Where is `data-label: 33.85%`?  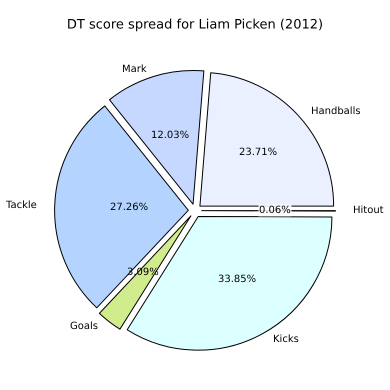
data-label: 33.85% is located at coordinates (237, 279).